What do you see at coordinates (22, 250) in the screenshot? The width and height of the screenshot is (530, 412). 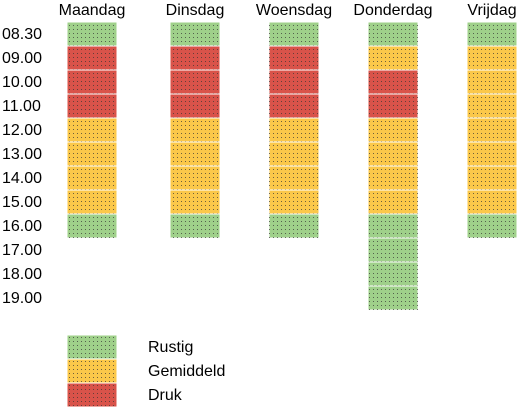 I see `time-label: 17.00` at bounding box center [22, 250].